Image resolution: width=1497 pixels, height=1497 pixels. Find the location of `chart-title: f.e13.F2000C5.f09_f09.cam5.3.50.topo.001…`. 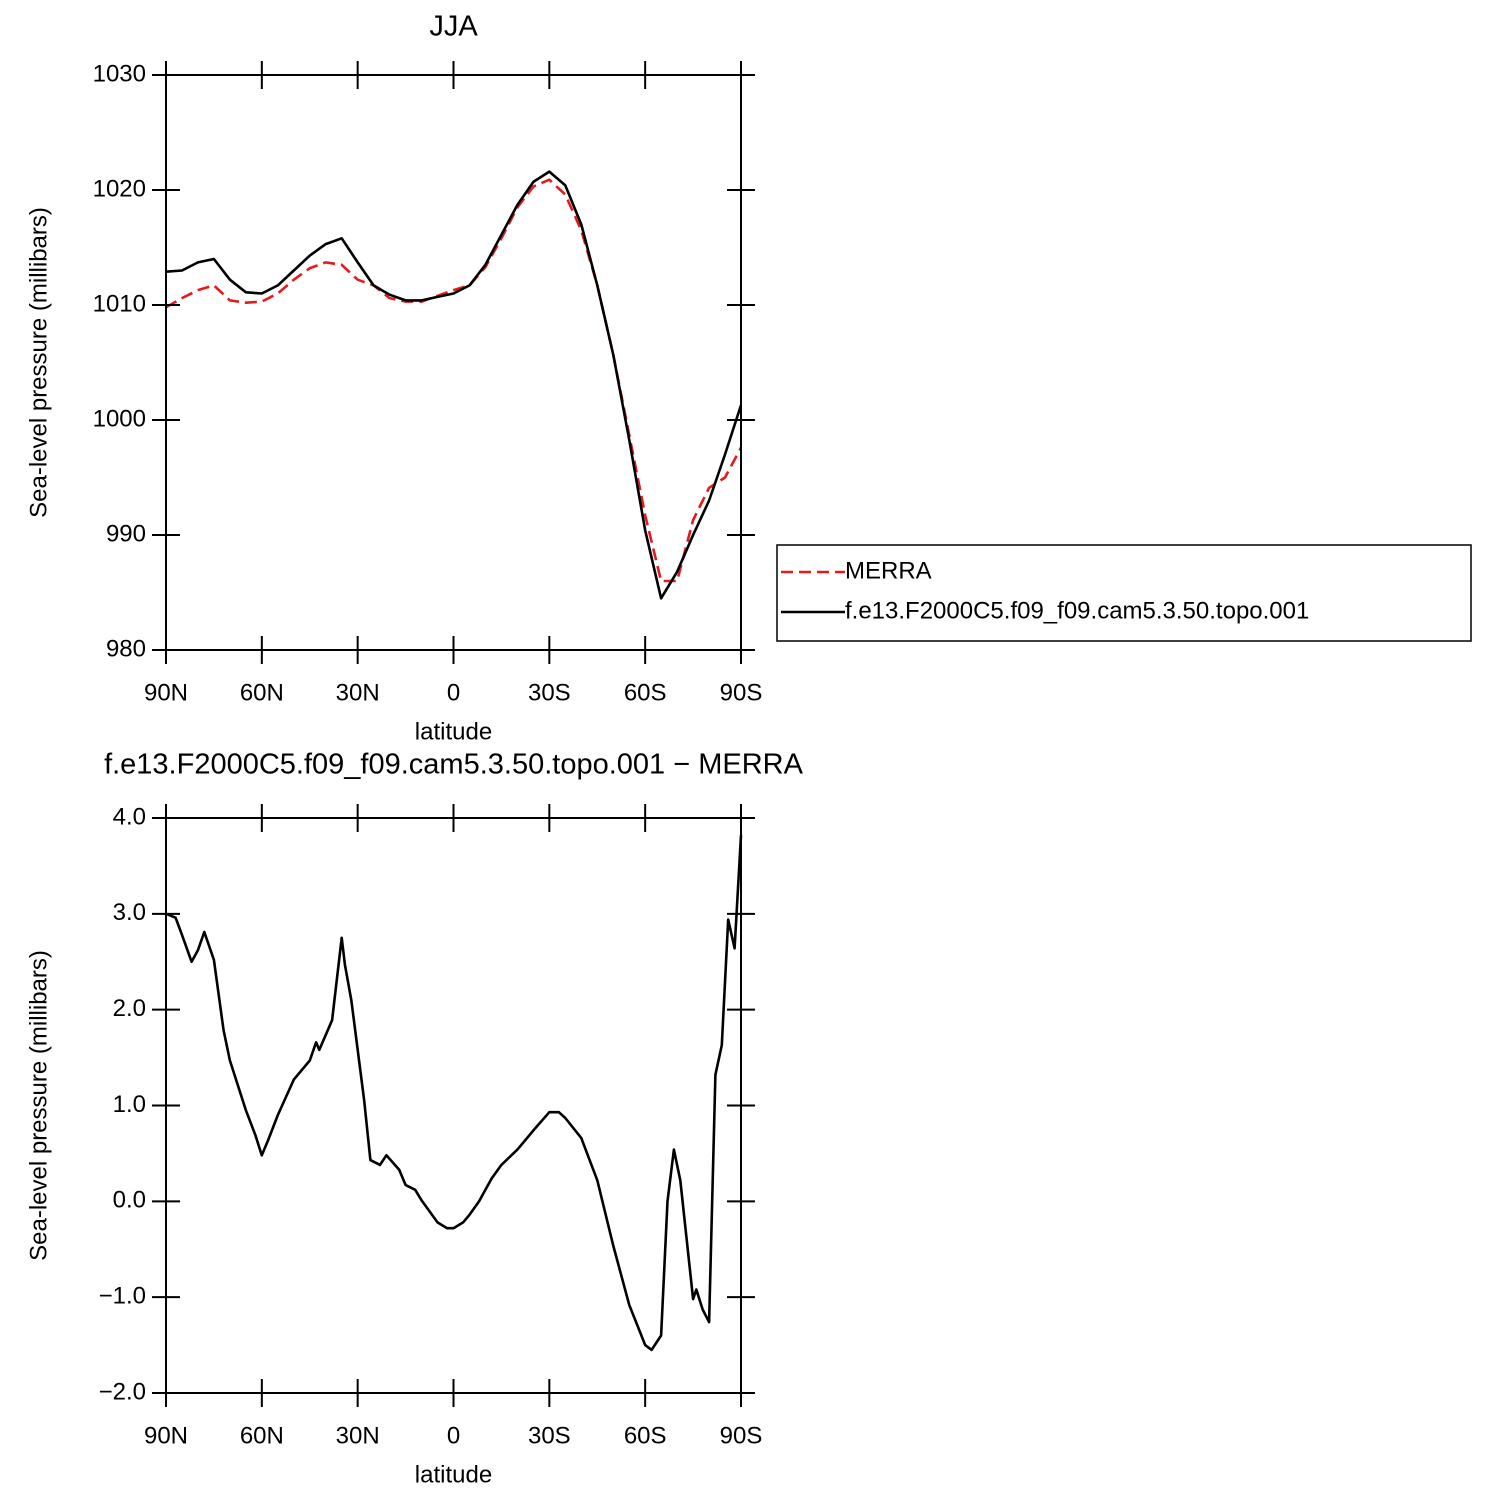

chart-title: f.e13.F2000C5.f09_f09.cam5.3.50.topo.001… is located at coordinates (454, 765).